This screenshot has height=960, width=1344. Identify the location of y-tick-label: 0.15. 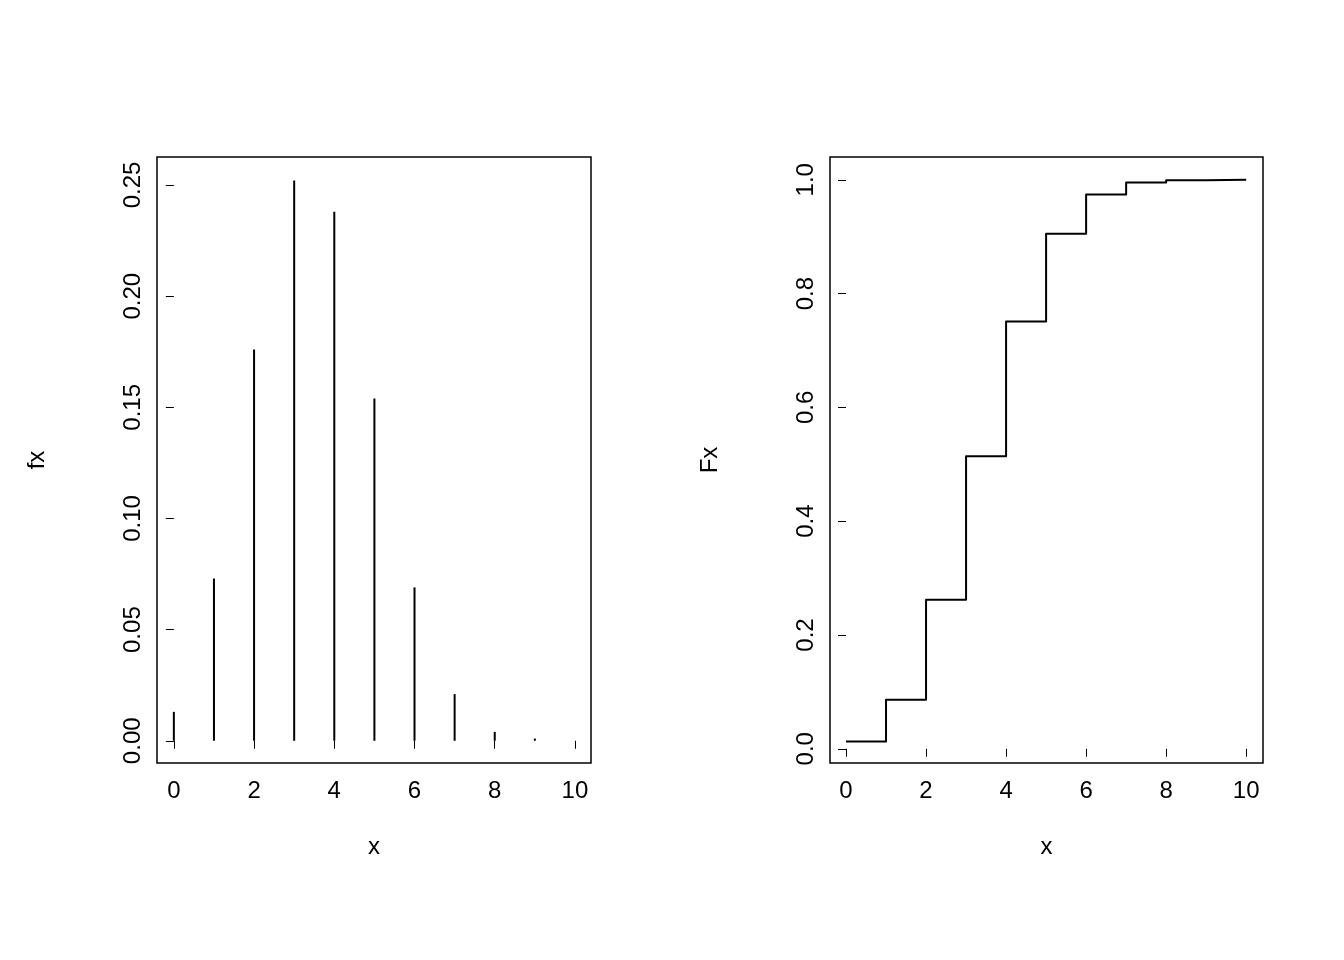
(131, 407).